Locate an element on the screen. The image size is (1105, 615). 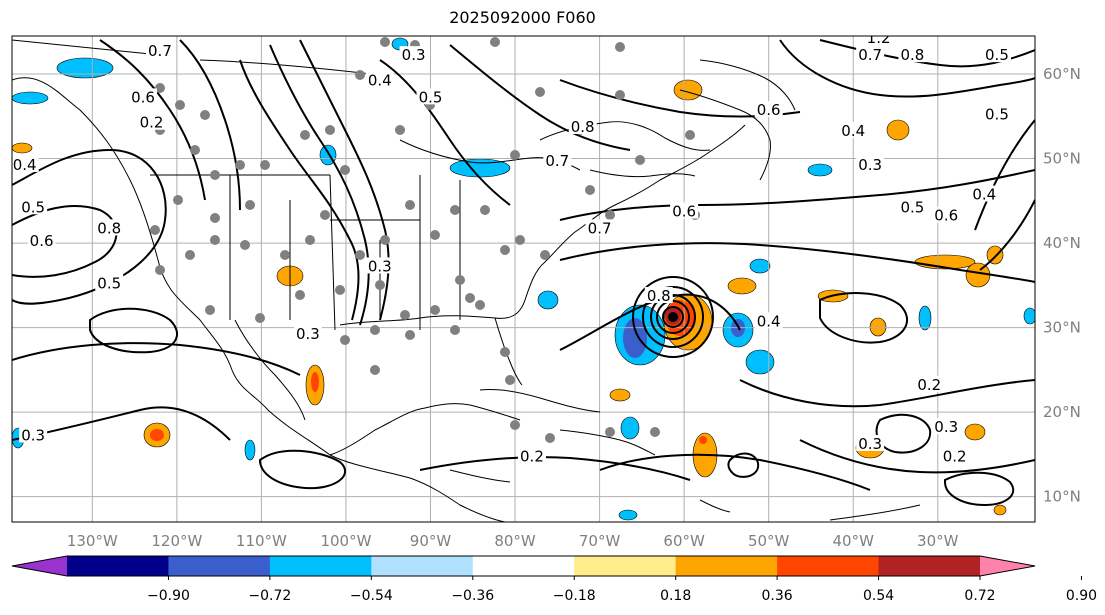
lat-tick-label: 10°N is located at coordinates (1062, 497).